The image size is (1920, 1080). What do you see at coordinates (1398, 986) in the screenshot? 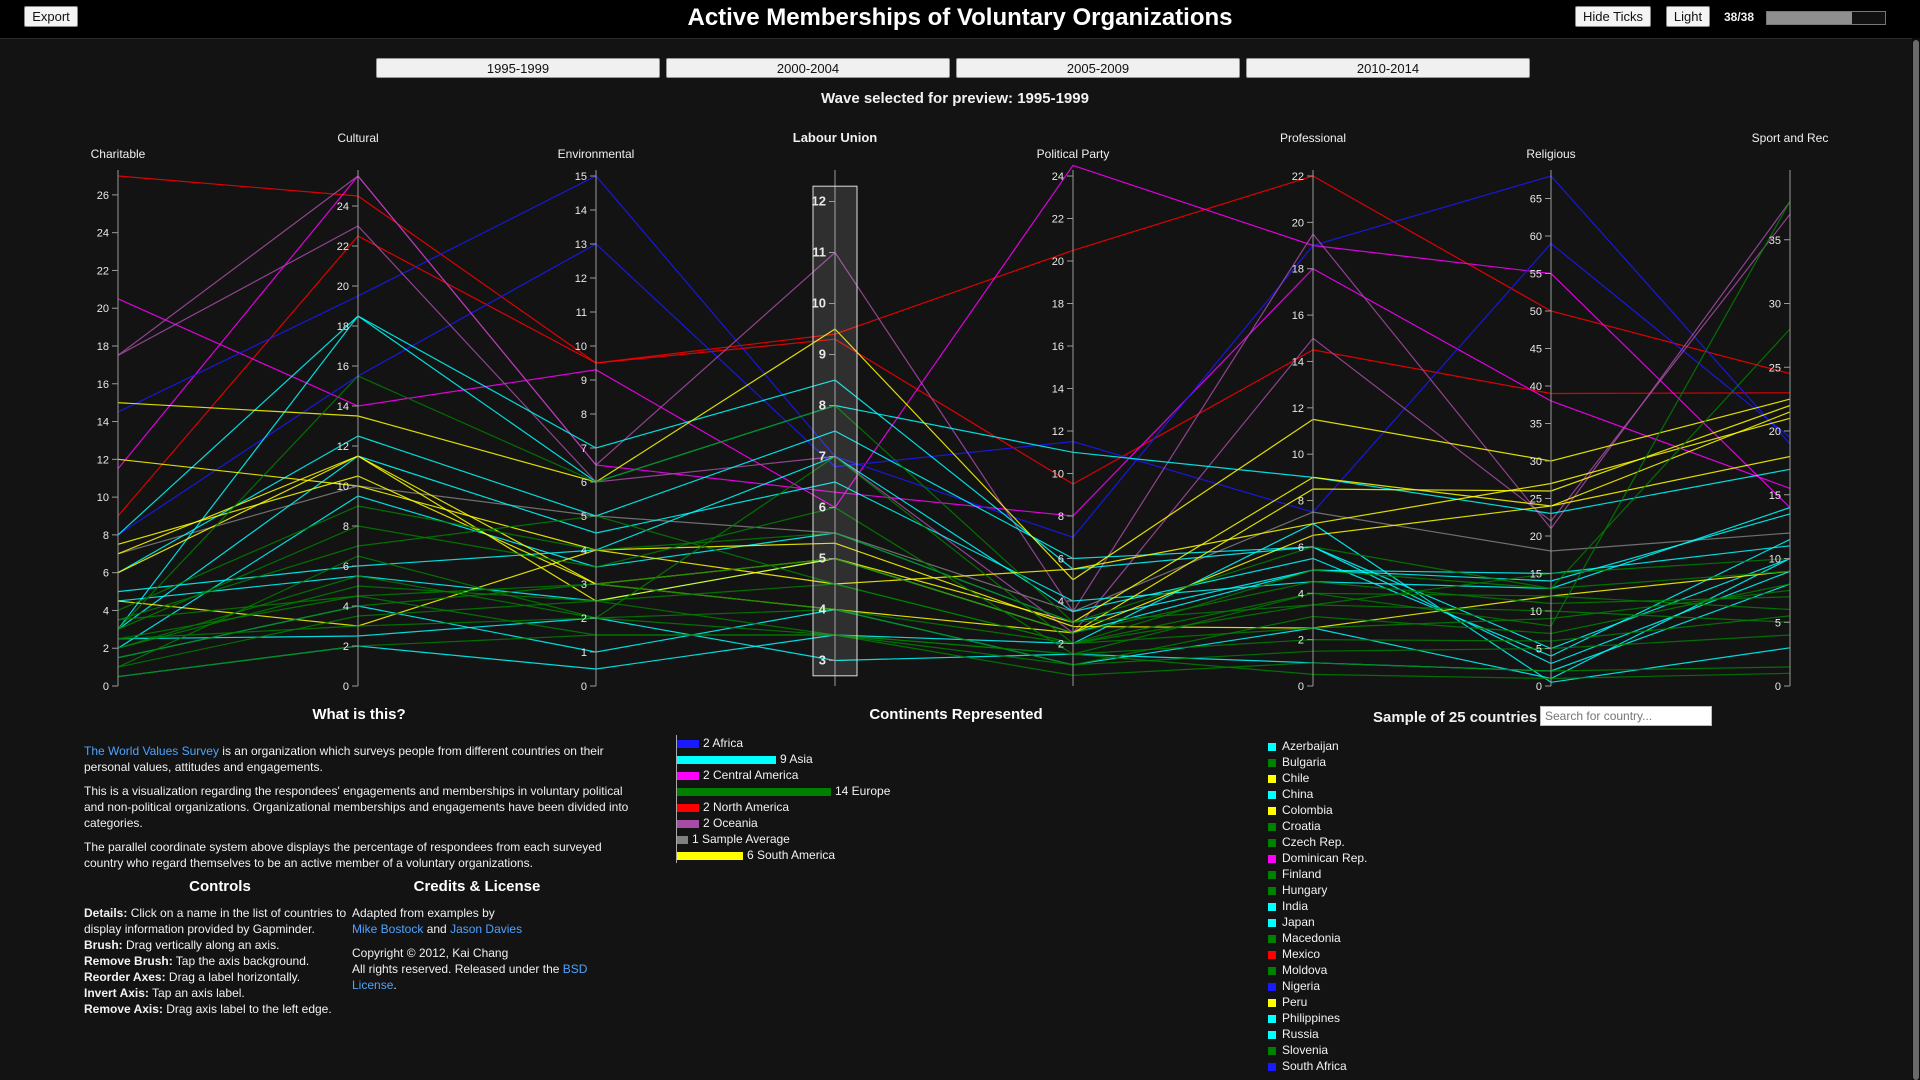
I see `country-list-item: Nigeria` at bounding box center [1398, 986].